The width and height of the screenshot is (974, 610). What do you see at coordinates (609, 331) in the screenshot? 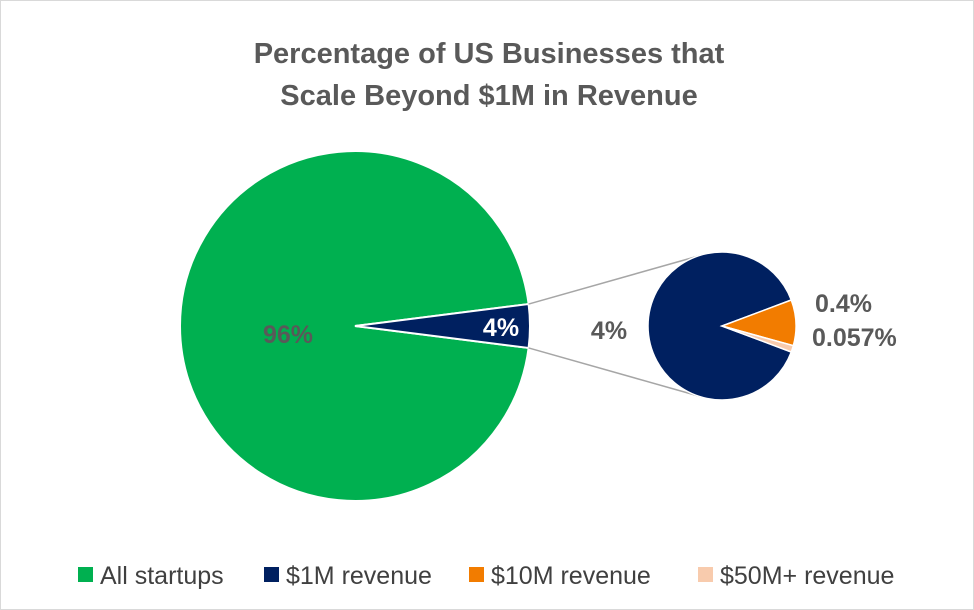
I see `secondary-total-label: 4%` at bounding box center [609, 331].